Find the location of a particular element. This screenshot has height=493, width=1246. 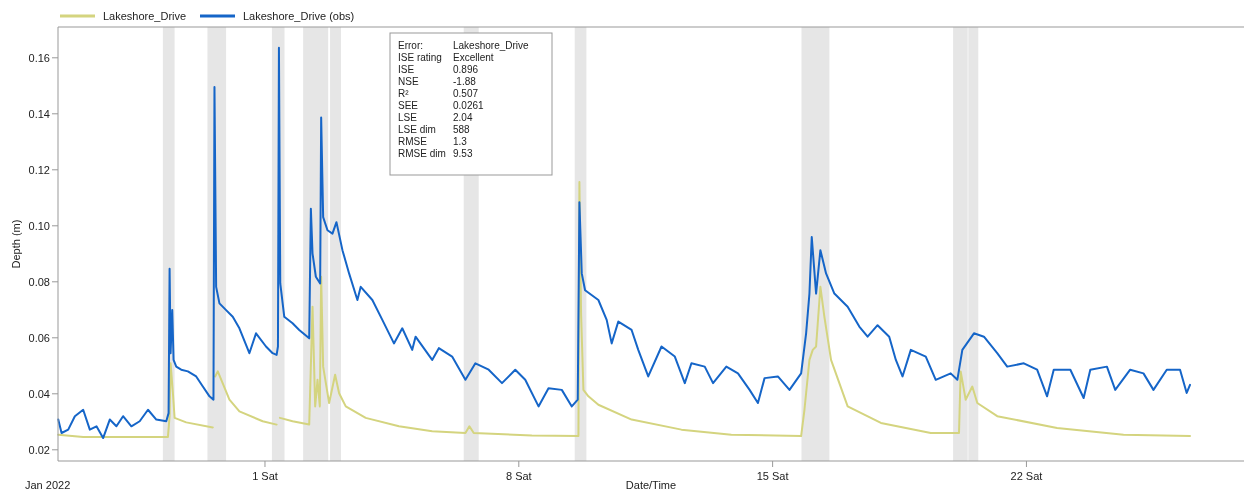

annotation: 0.0261 is located at coordinates (469, 105).